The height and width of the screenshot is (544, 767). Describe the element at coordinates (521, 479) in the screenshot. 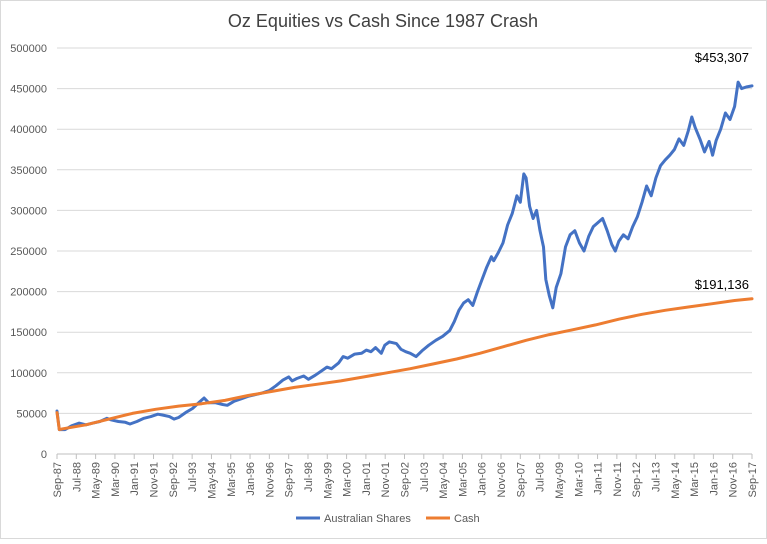

I see `x-tick-label: Sep-07` at that location.